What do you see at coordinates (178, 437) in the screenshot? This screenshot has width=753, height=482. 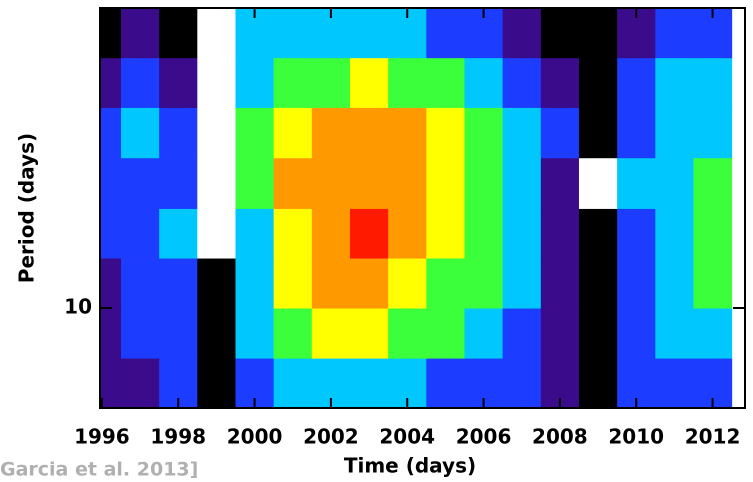 I see `x-tick-label: 1998` at bounding box center [178, 437].